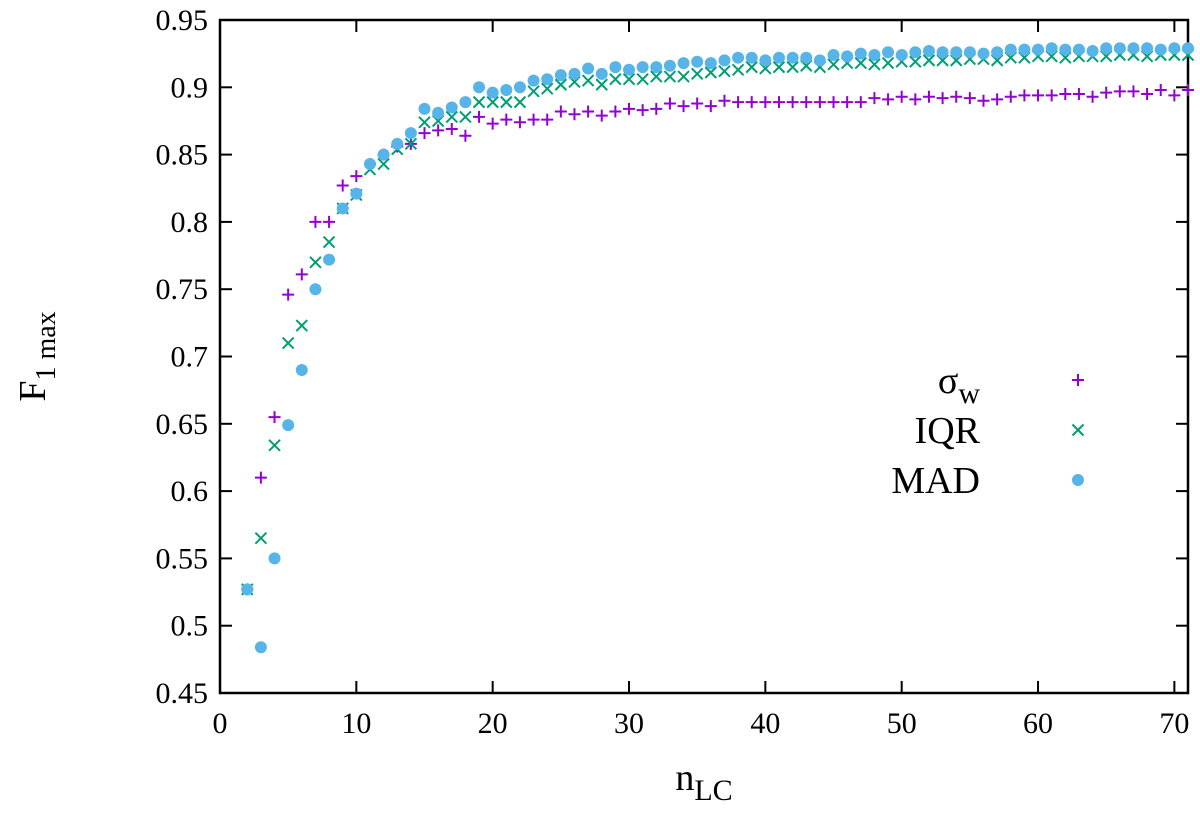  Describe the element at coordinates (679, 357) in the screenshot. I see `y-tick: 0.7` at that location.